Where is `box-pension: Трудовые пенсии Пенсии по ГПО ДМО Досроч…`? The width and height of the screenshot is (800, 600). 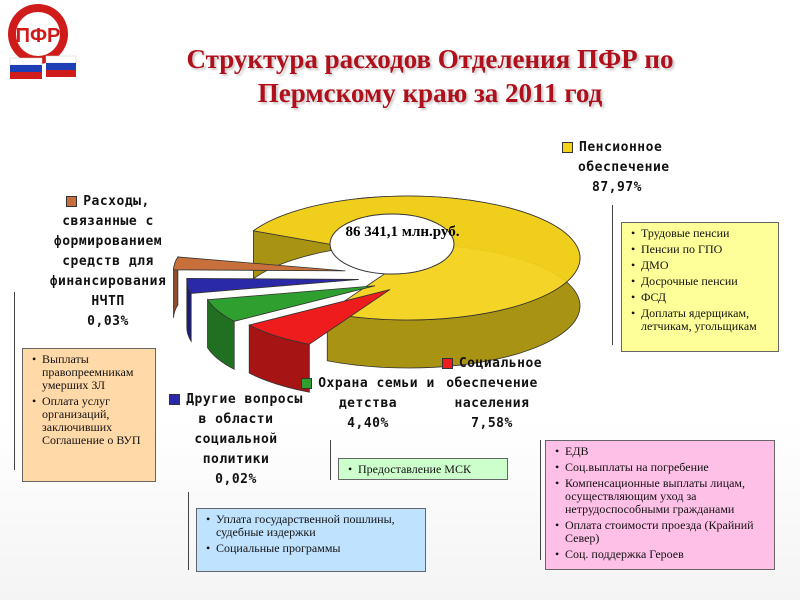 box-pension: Трудовые пенсии Пенсии по ГПО ДМО Досроч… is located at coordinates (700, 287).